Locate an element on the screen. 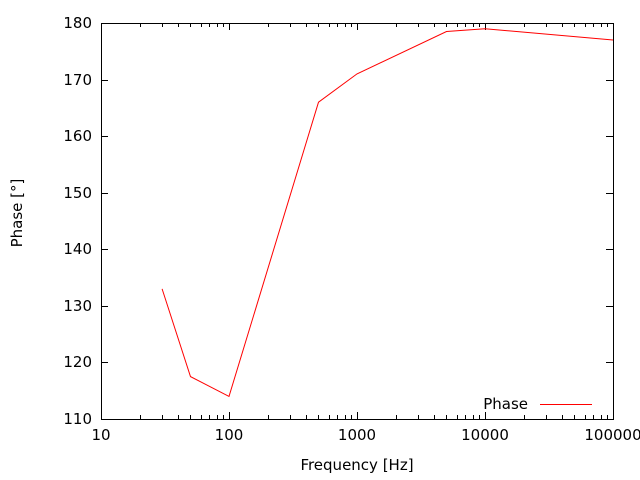 The width and height of the screenshot is (640, 480). x-tick-label: 100000 is located at coordinates (612, 435).